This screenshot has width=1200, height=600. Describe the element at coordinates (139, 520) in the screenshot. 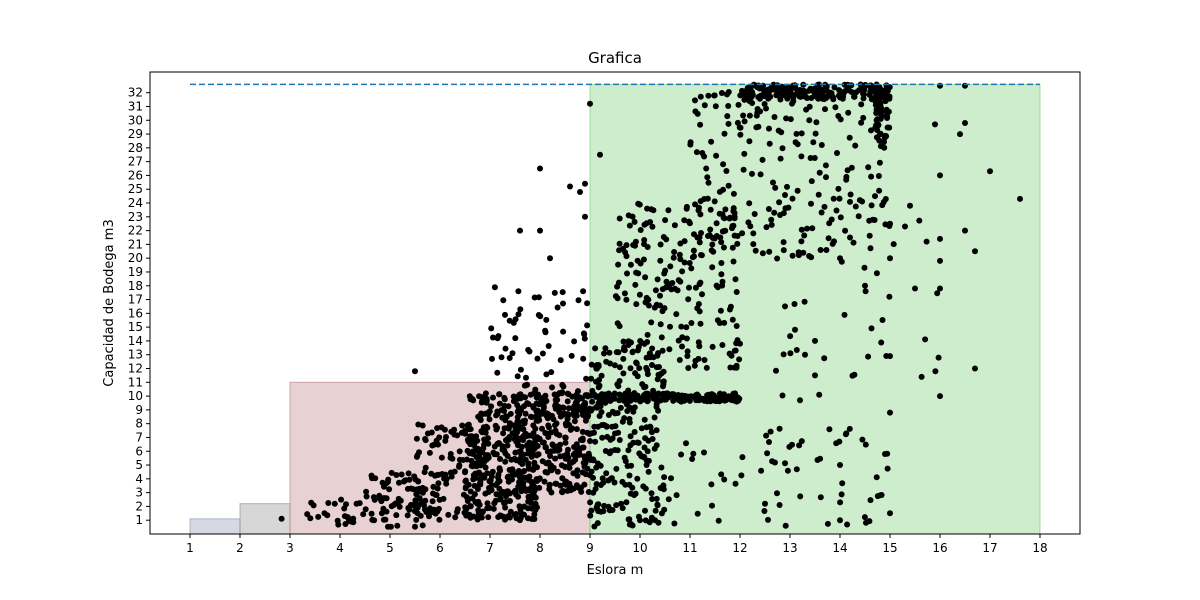

I see `y-tick-label: 1` at that location.